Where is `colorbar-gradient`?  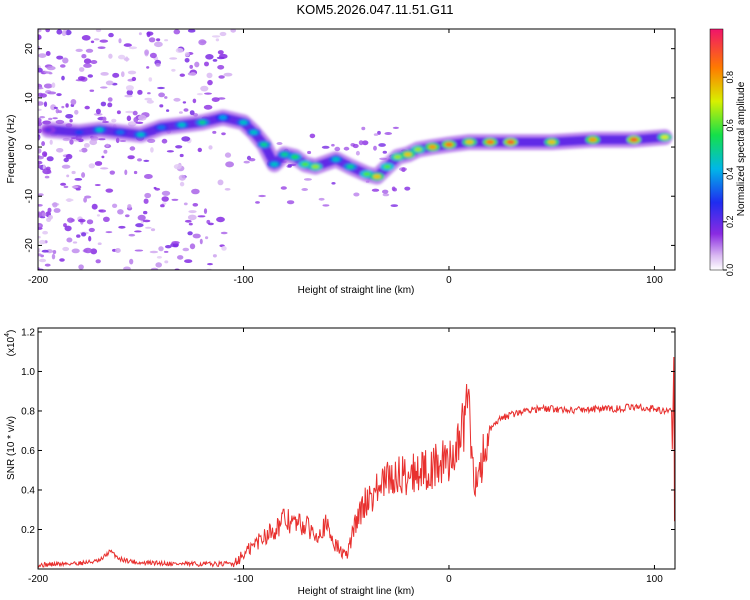 colorbar-gradient is located at coordinates (716, 149).